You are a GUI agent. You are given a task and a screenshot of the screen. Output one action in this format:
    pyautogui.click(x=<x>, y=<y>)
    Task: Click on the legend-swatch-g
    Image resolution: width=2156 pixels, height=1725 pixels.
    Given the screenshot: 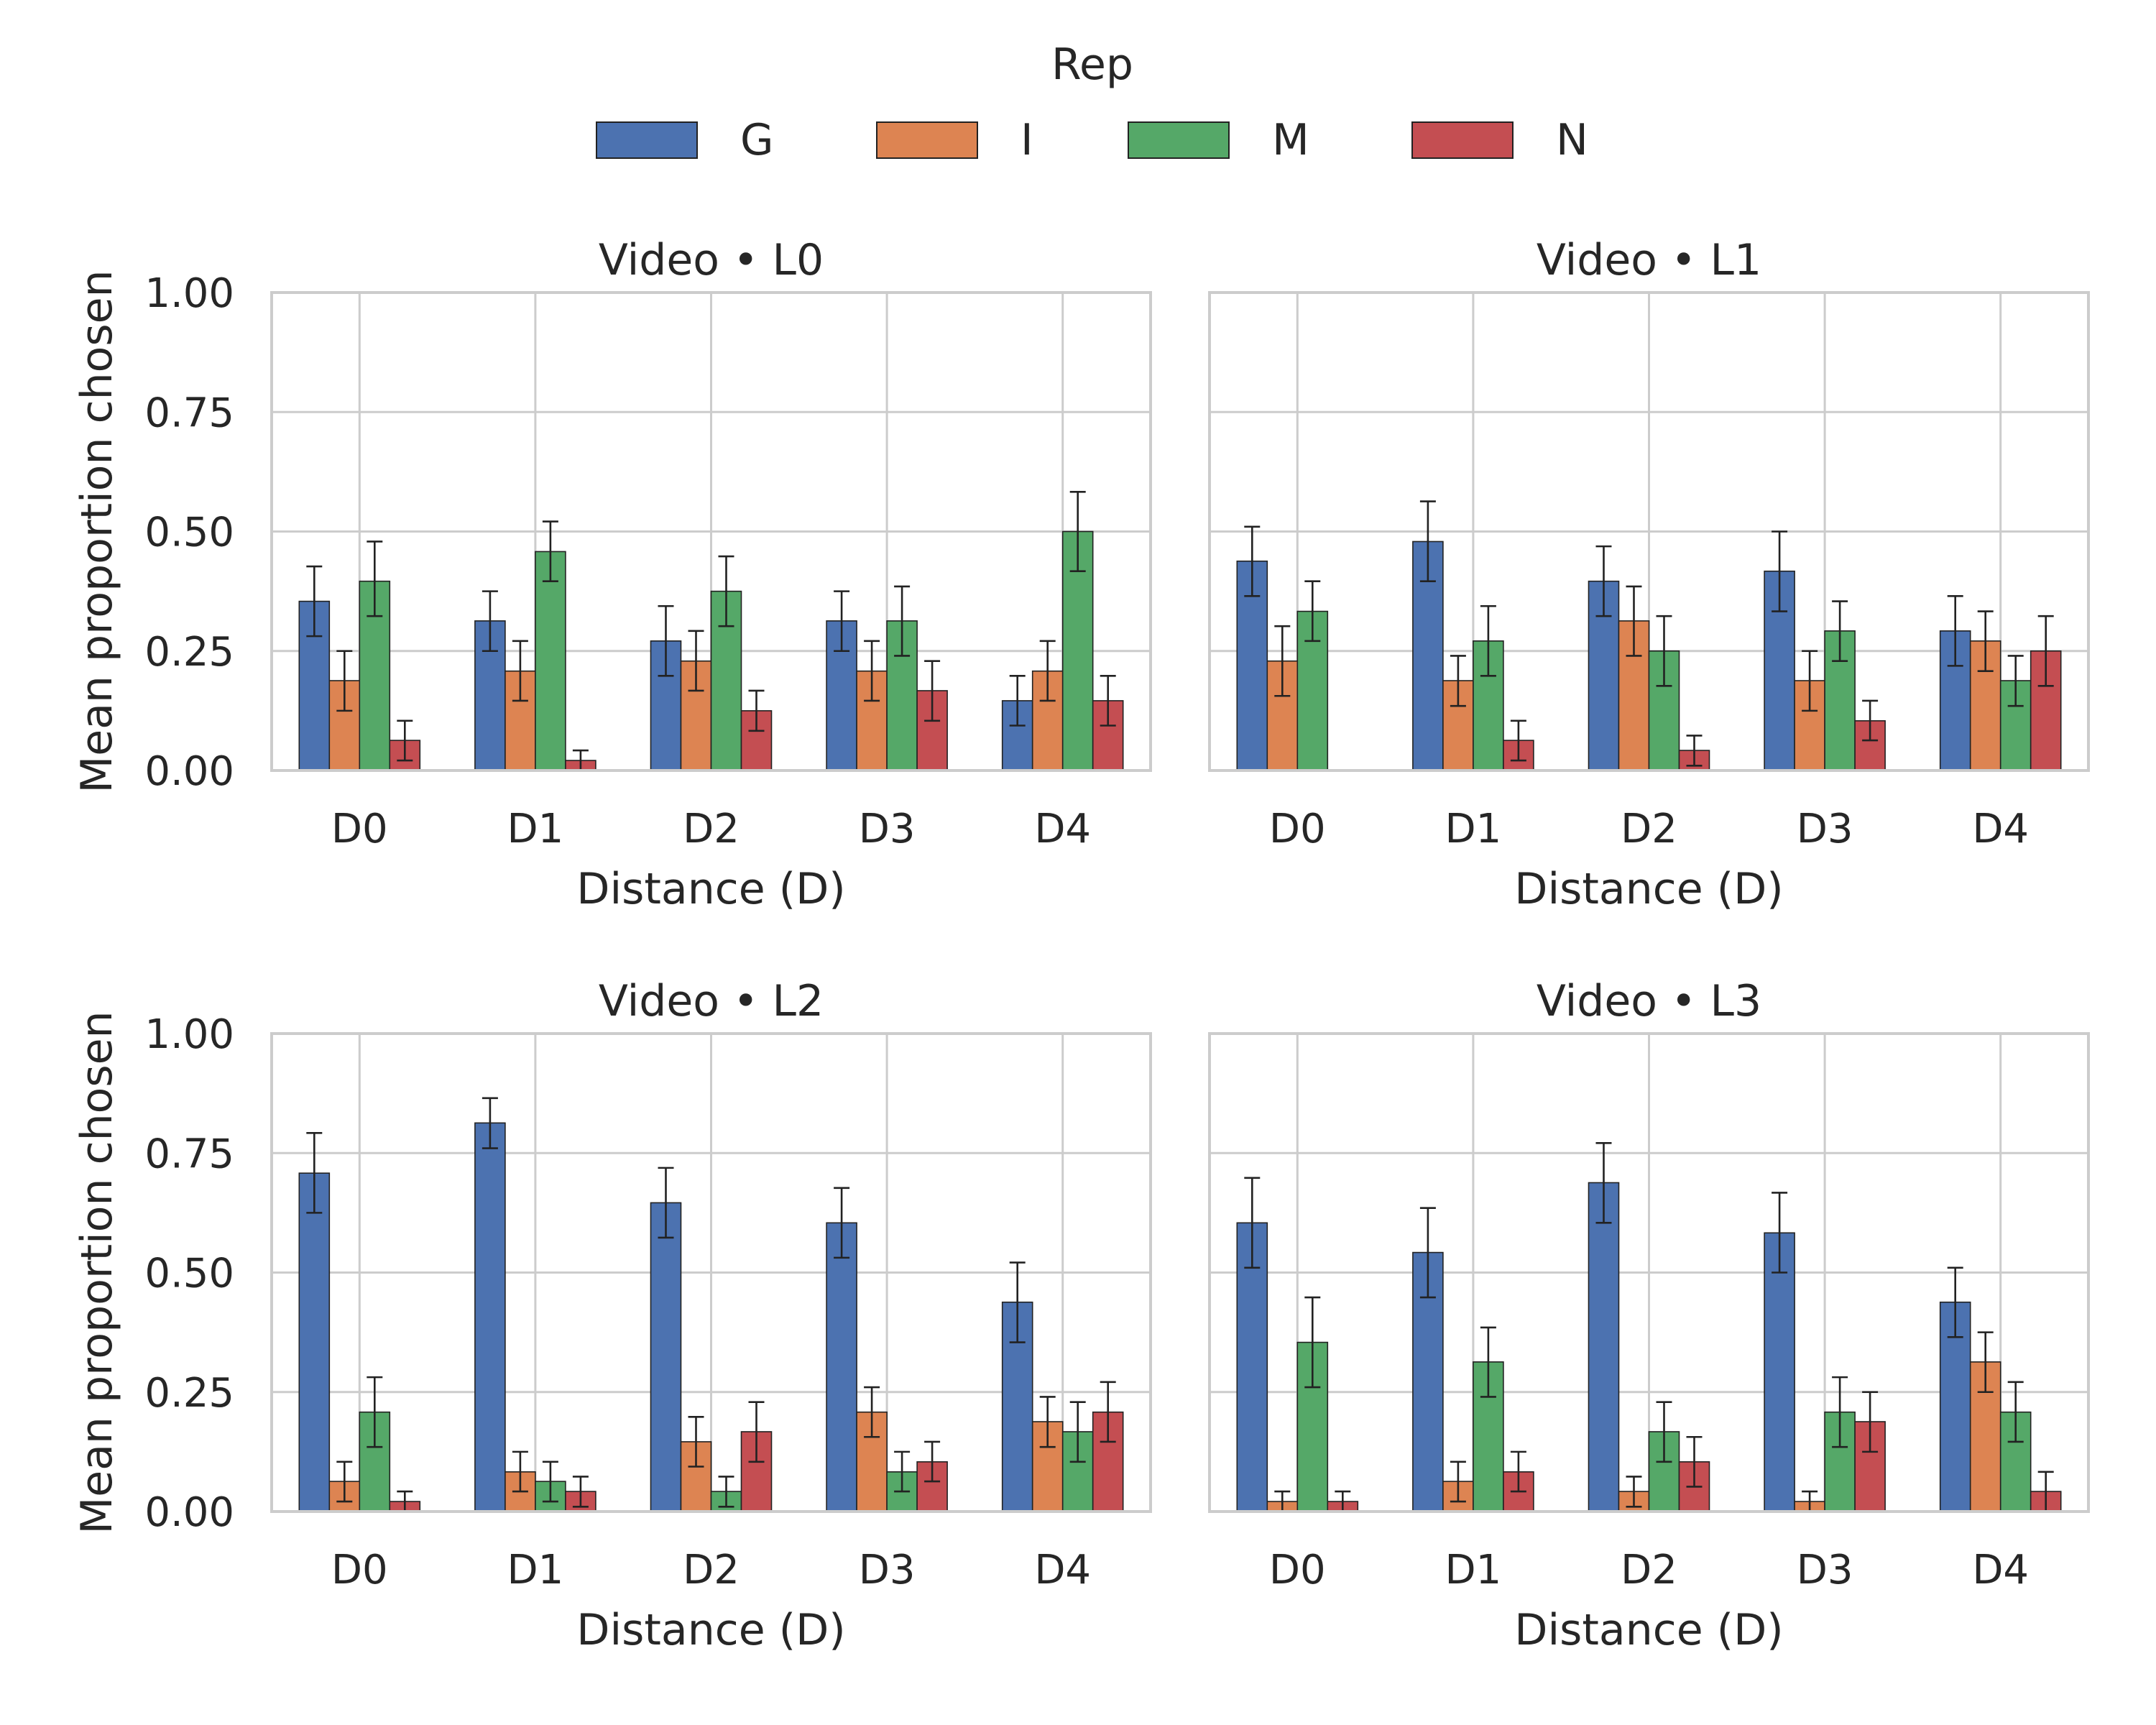 What is the action you would take?
    pyautogui.click(x=647, y=140)
    